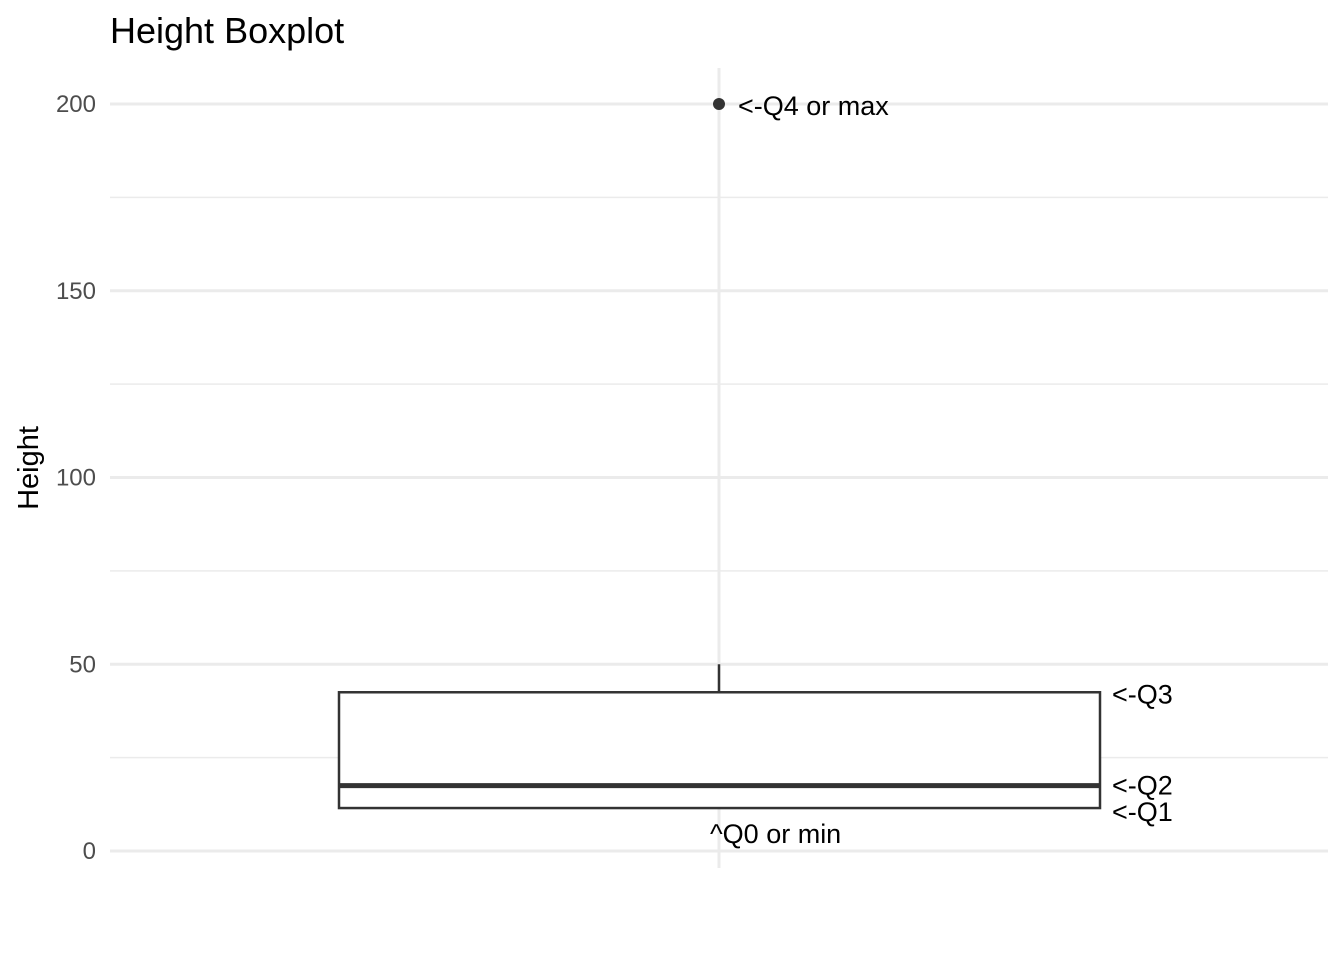 The height and width of the screenshot is (960, 1344). I want to click on y-tick-label: 0, so click(89, 851).